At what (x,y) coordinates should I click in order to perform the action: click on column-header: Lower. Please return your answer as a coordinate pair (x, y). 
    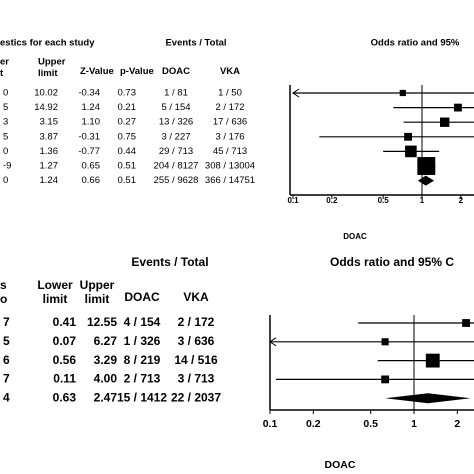
    Looking at the image, I should click on (55, 285).